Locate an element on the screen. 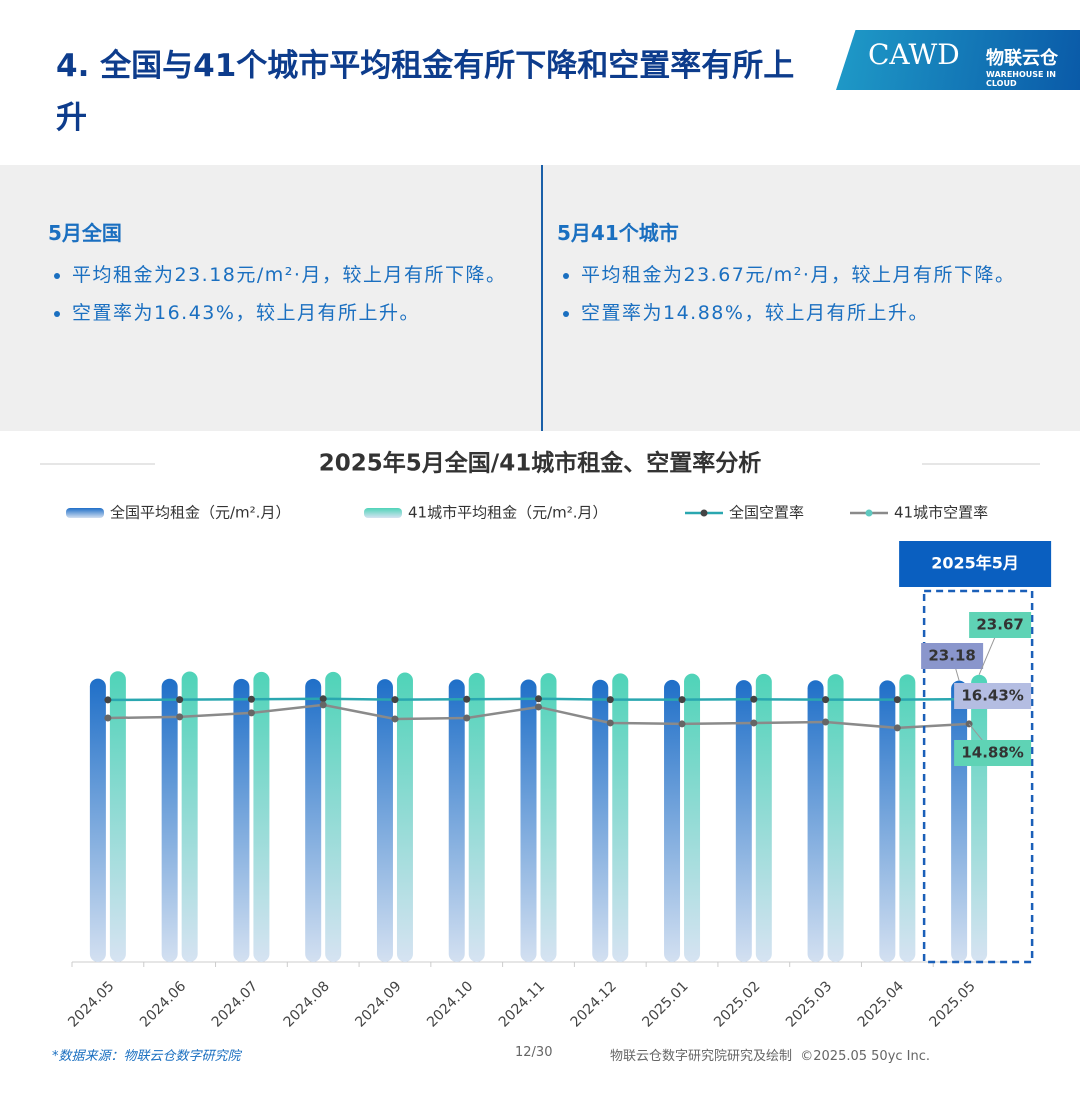  highlight-label: 2025年5月 is located at coordinates (975, 563).